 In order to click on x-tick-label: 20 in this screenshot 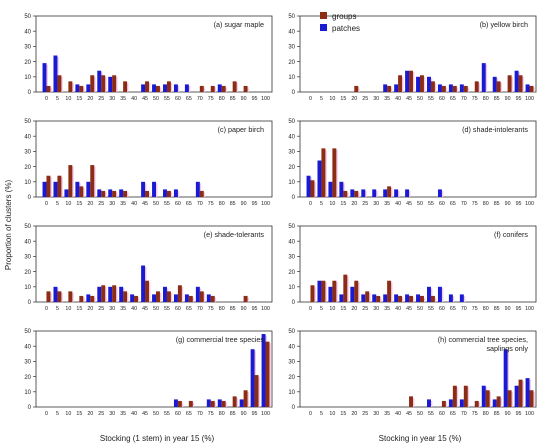, I will do `click(354, 309)`.